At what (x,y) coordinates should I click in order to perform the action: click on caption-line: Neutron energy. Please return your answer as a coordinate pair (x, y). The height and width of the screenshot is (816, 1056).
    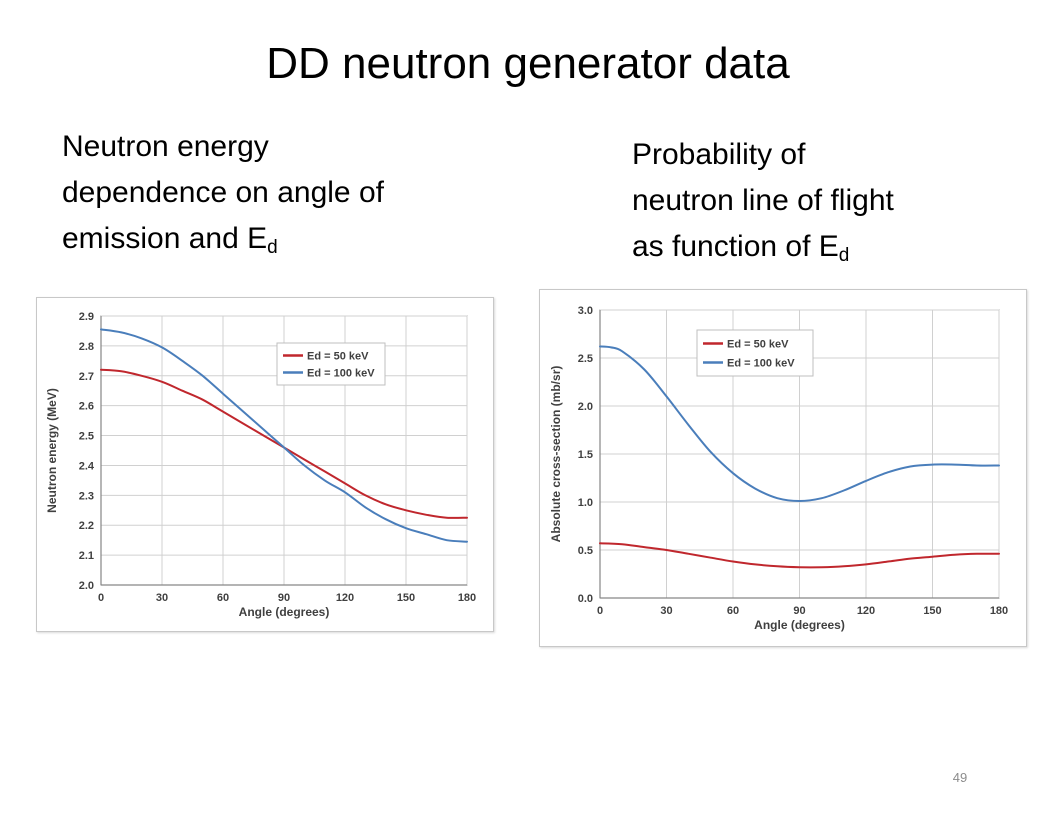
    Looking at the image, I should click on (165, 146).